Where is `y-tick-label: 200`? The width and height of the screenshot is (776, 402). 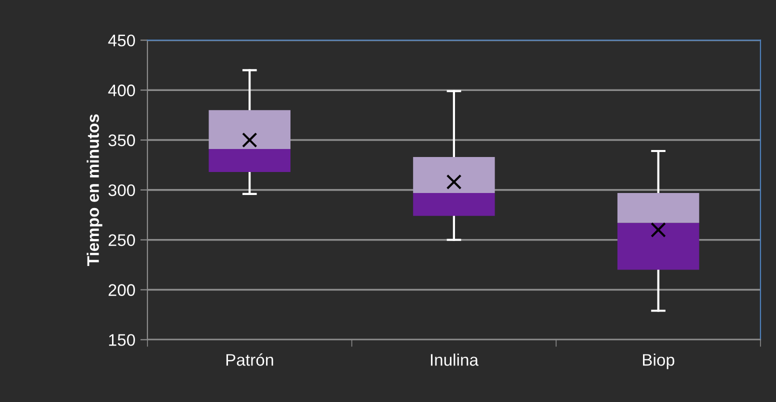
y-tick-label: 200 is located at coordinates (121, 290).